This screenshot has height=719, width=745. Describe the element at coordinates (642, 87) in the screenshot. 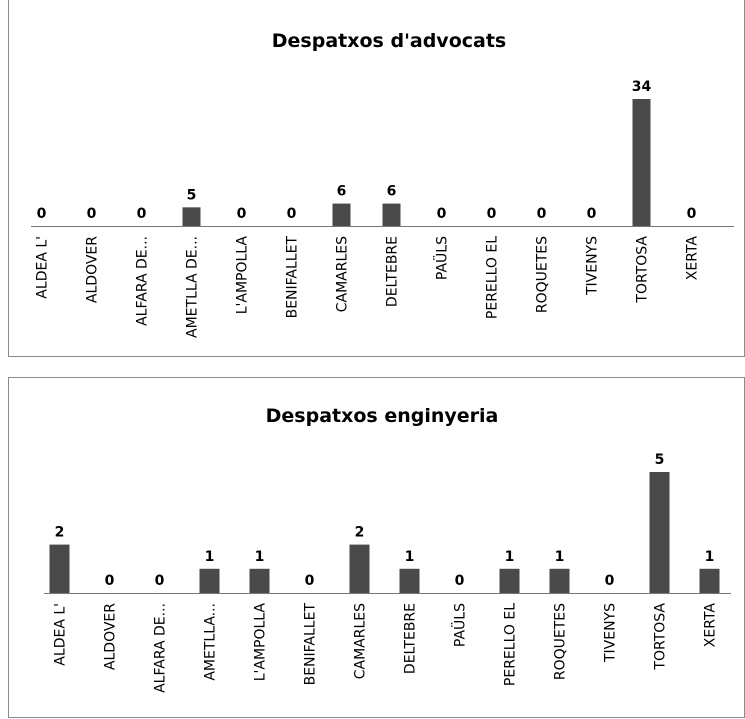

I see `data-label: 34` at that location.